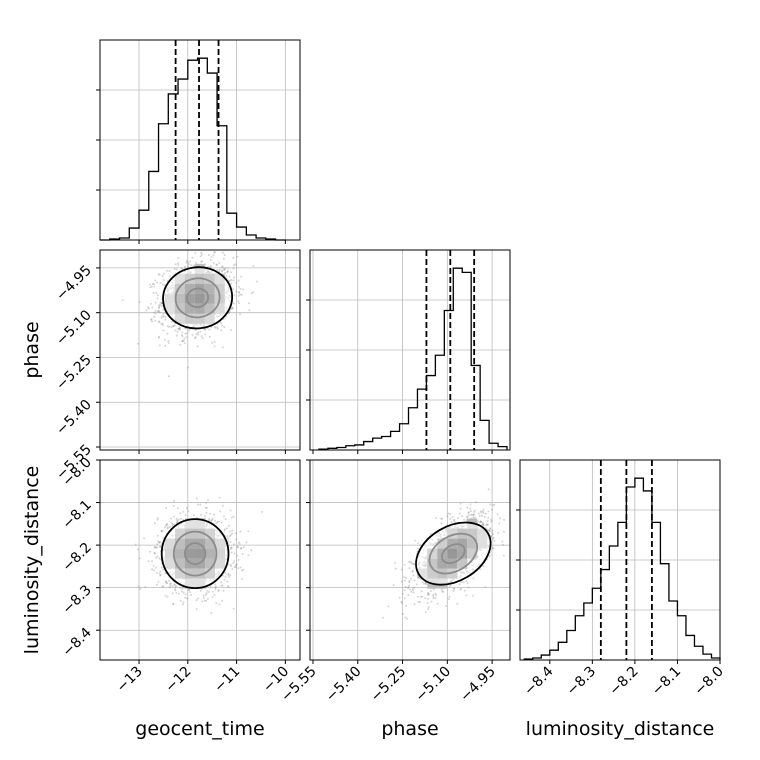  Describe the element at coordinates (32, 560) in the screenshot. I see `y-axis-label-luminosity-distance: luminosity_distance` at that location.